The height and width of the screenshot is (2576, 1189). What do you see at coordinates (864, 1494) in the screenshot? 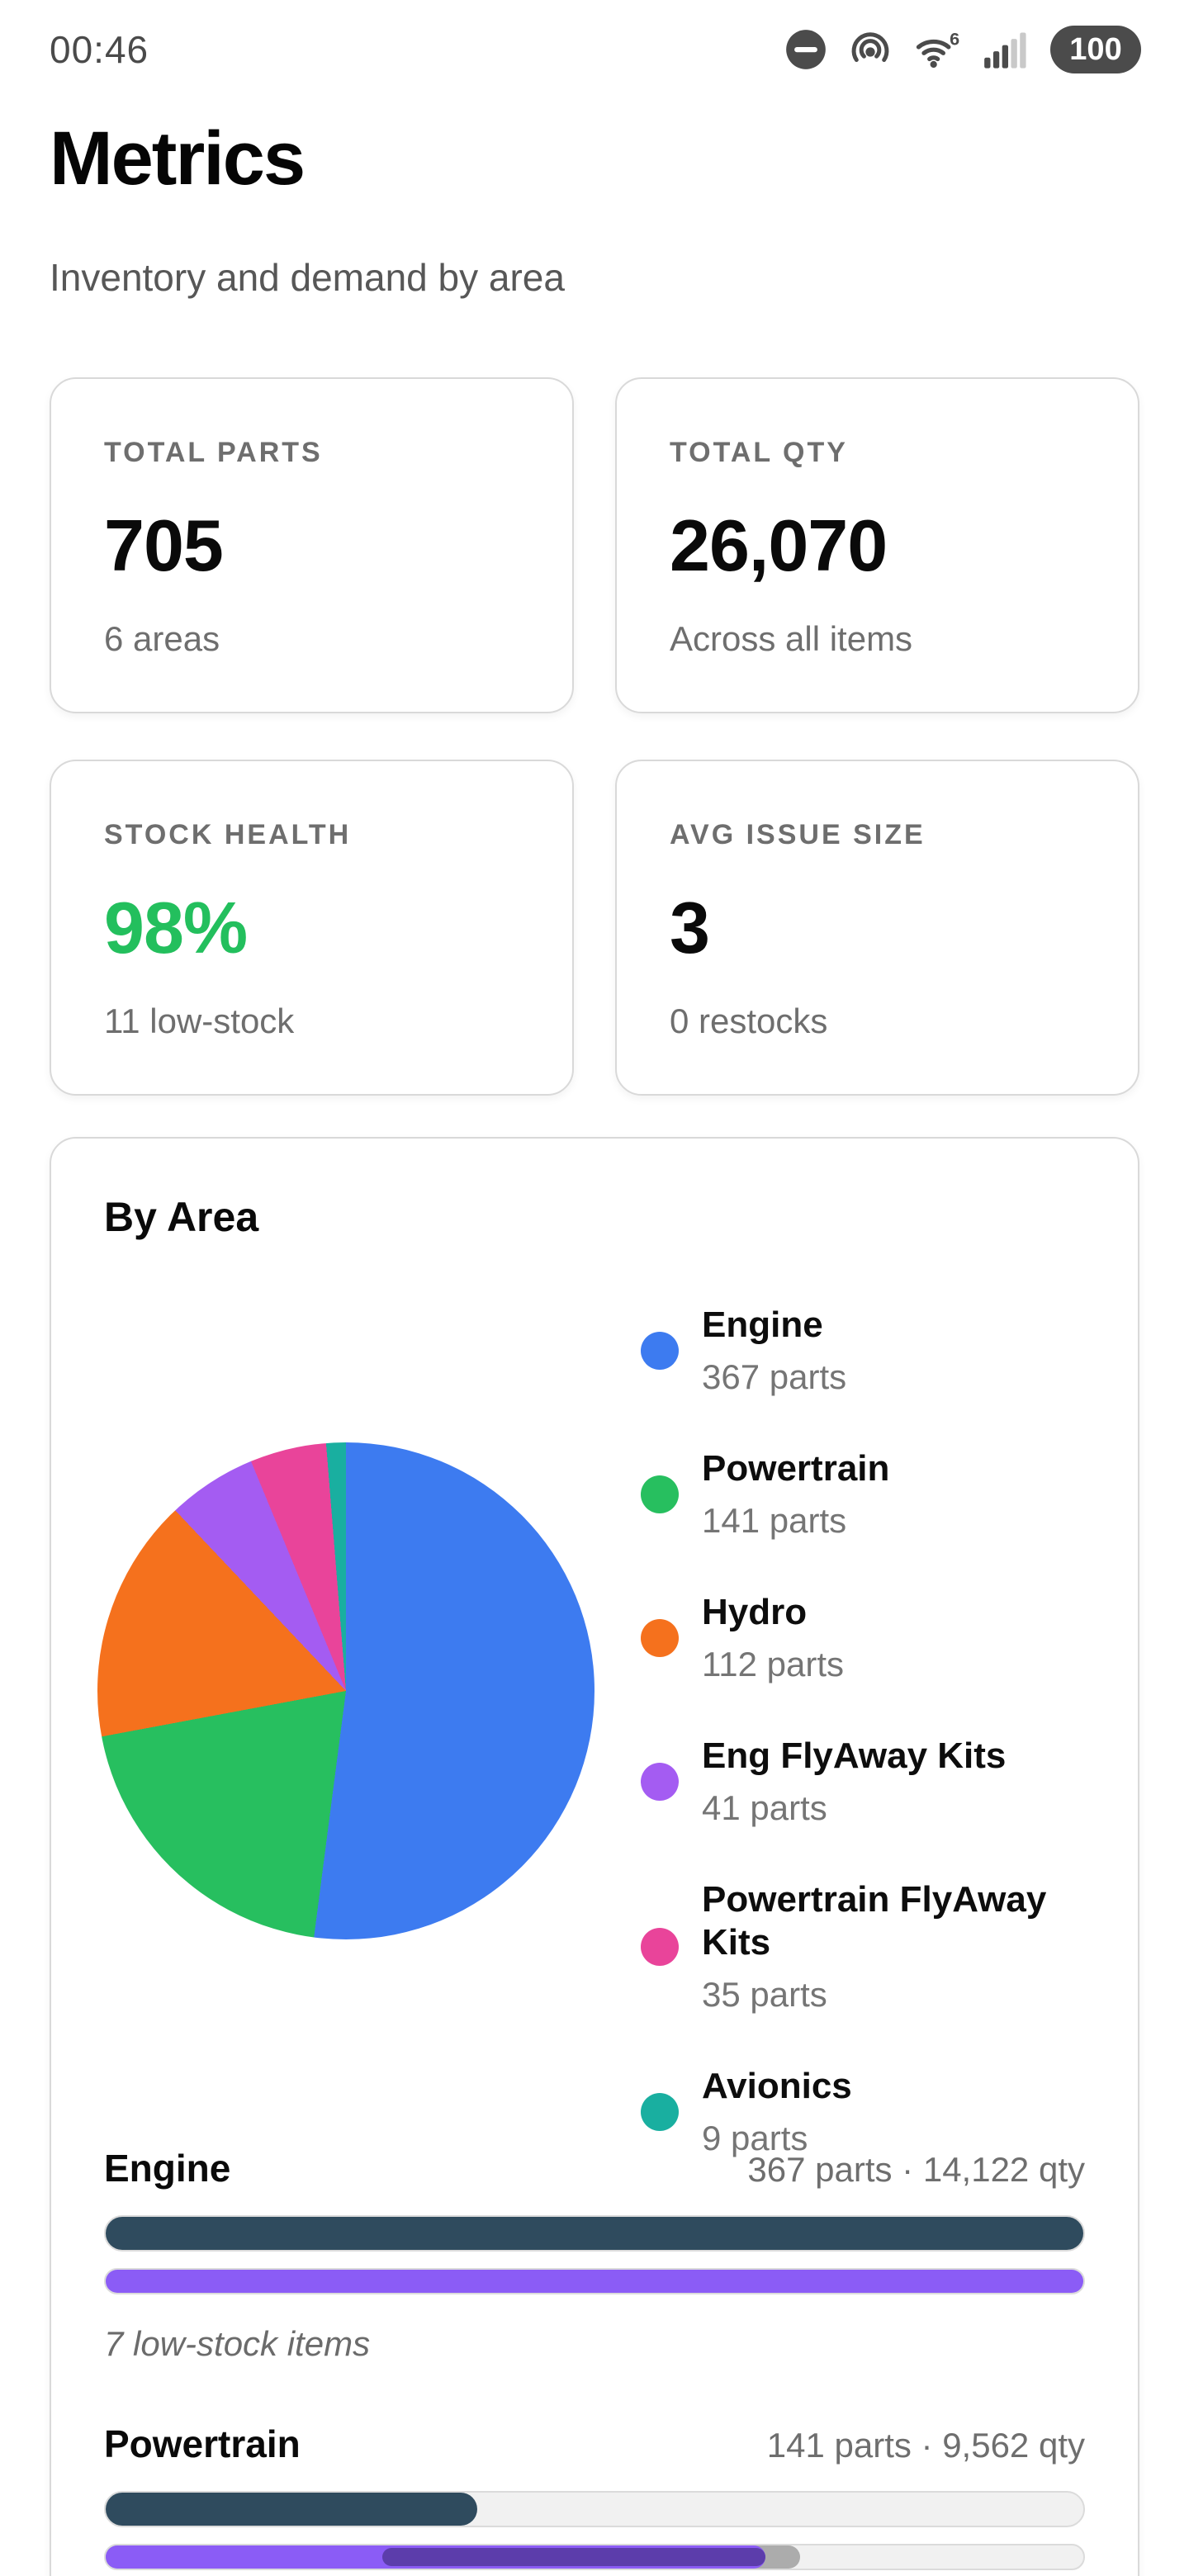
I see `legend-item-powertrain: Powertrain 141 parts` at bounding box center [864, 1494].